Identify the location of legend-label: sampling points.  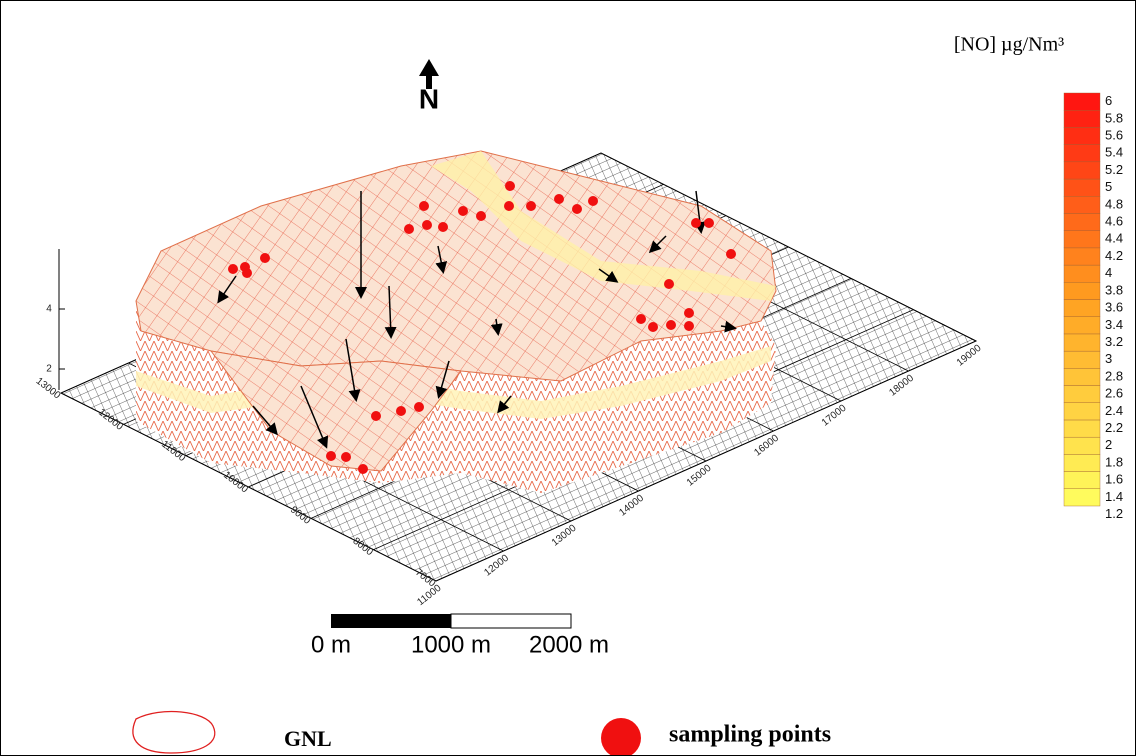
(750, 735).